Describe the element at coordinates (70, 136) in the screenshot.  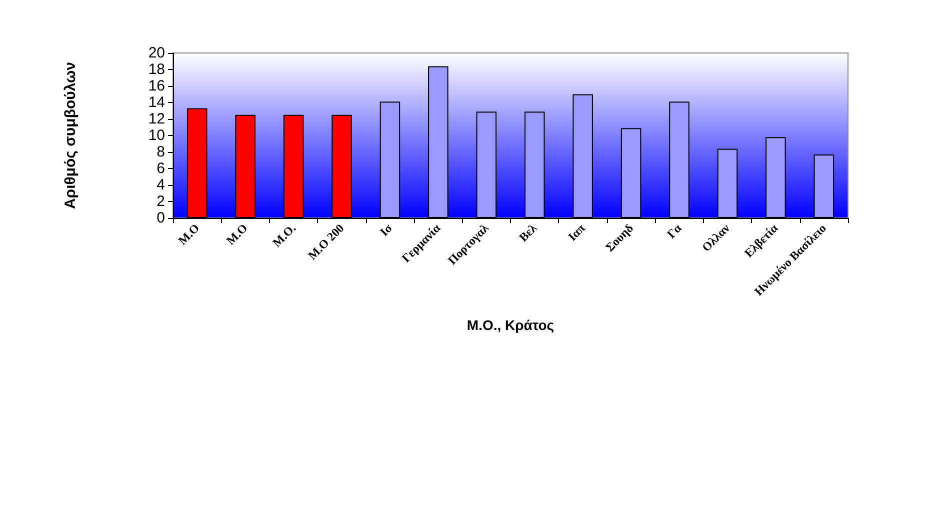
I see `y-axis-title: Αριθμός συμβούλων` at that location.